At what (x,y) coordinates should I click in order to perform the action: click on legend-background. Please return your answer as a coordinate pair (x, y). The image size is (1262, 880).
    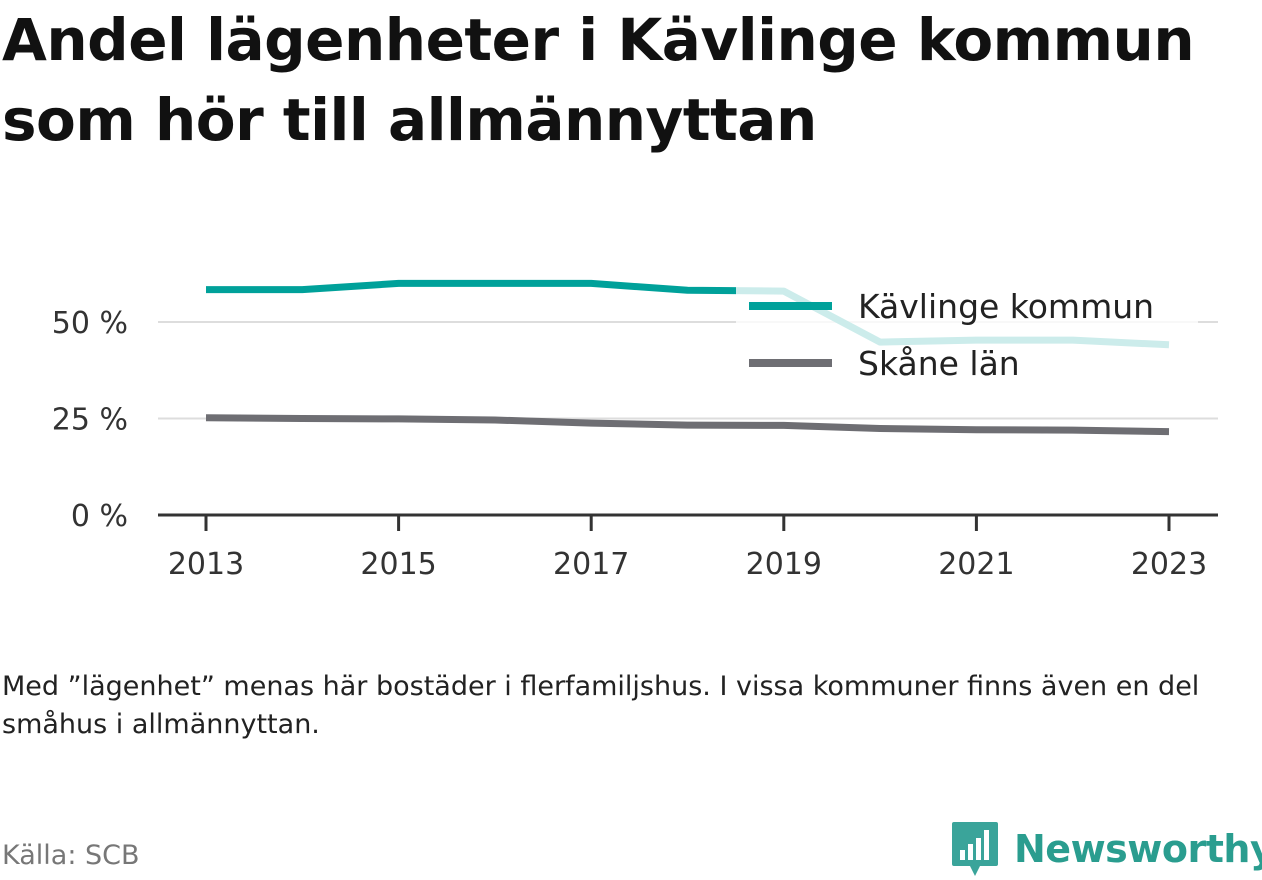
    Looking at the image, I should click on (967, 331).